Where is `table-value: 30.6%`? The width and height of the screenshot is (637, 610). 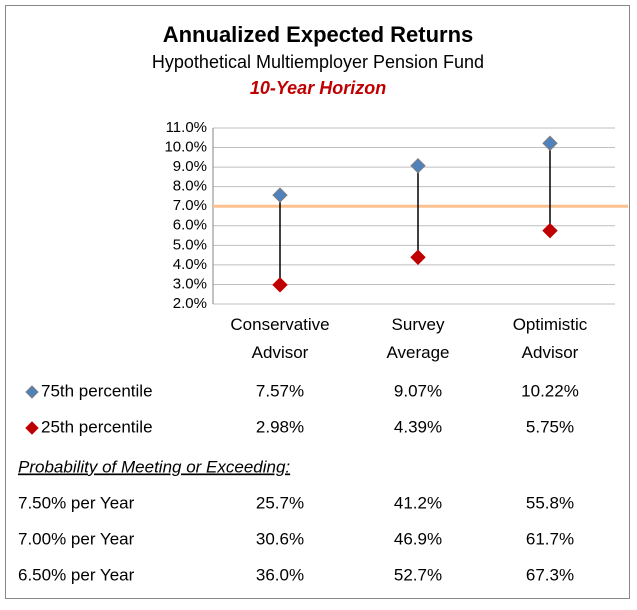
table-value: 30.6% is located at coordinates (280, 538).